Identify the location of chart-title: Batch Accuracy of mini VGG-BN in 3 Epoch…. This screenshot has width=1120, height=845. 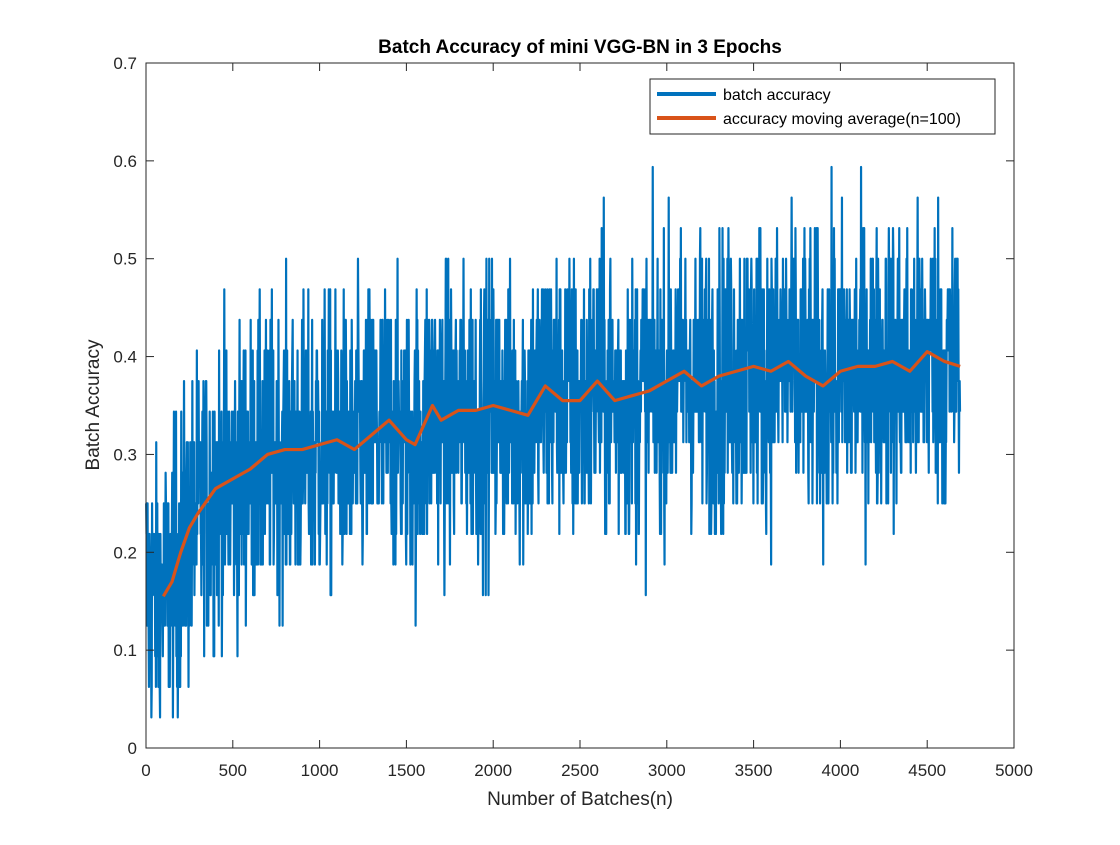
(580, 47).